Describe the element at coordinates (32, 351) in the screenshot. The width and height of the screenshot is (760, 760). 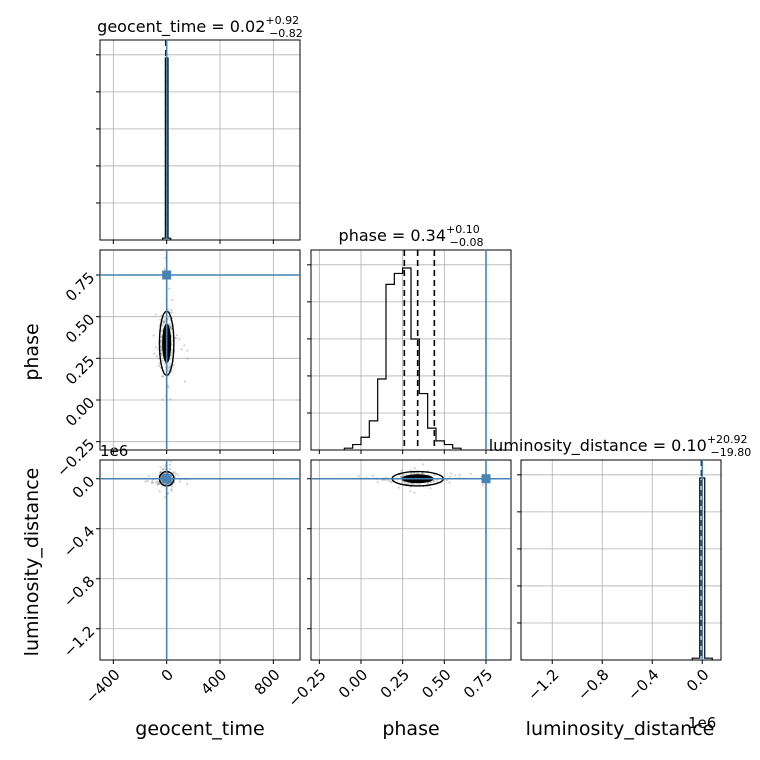
I see `ylabel-phase: phase` at that location.